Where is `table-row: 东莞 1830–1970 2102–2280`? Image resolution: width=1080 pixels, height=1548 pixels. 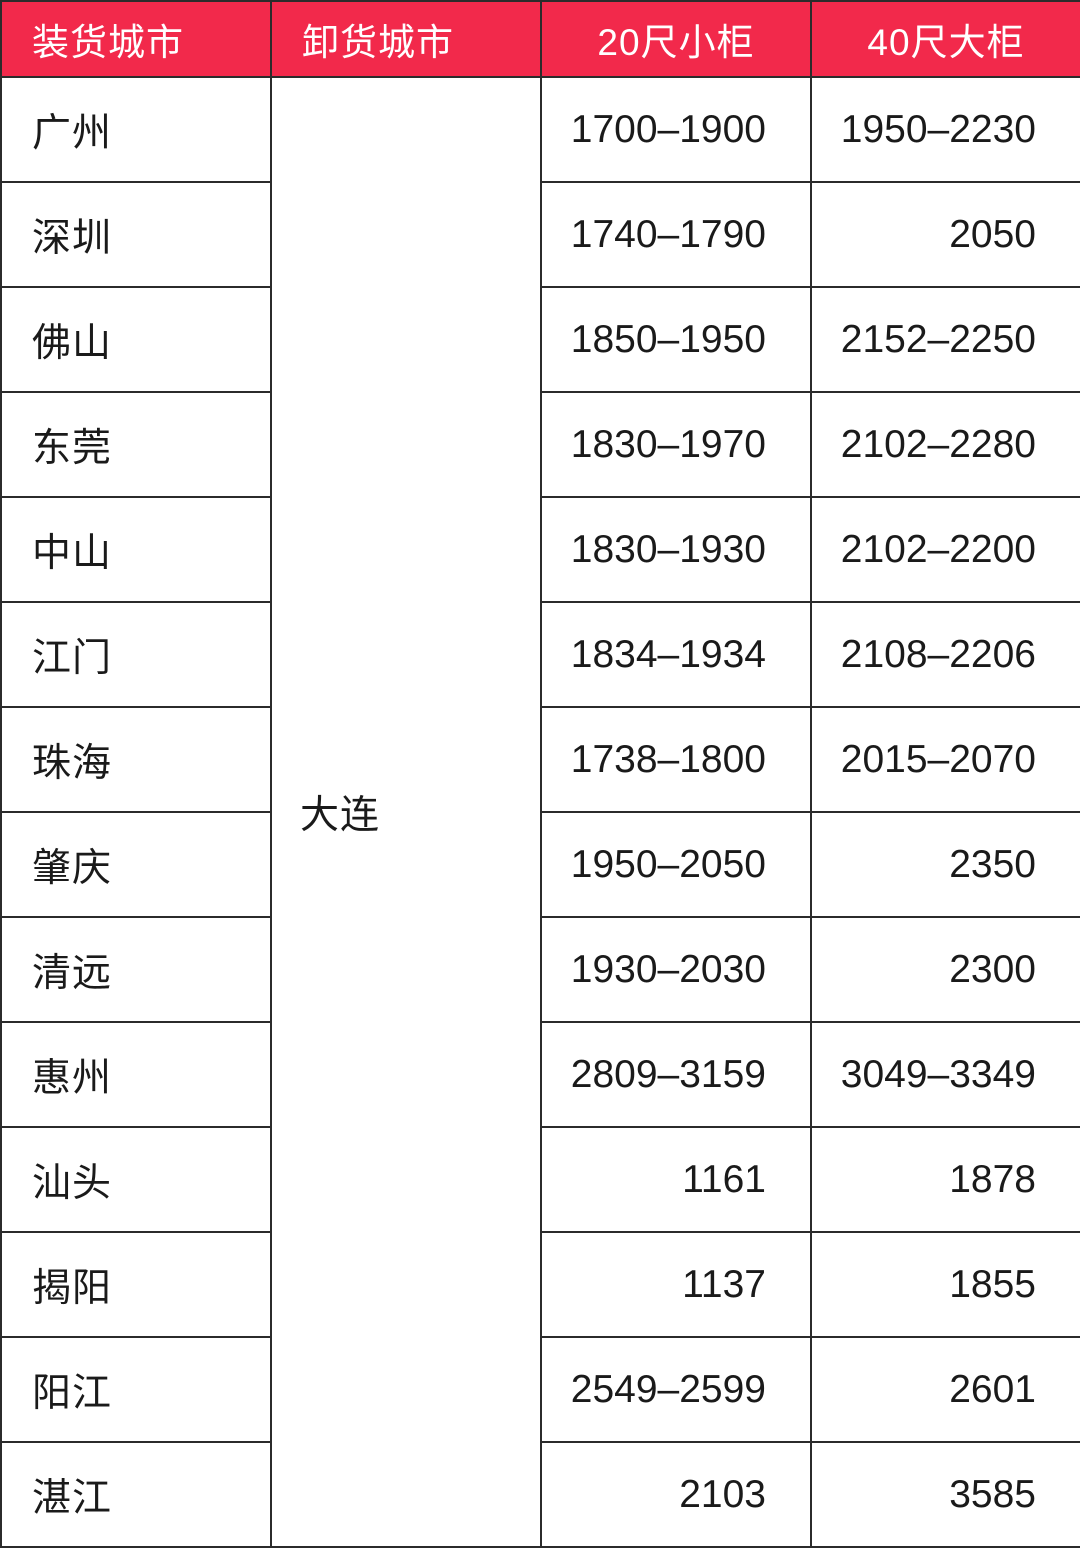
table-row: 东莞 1830–1970 2102–2280 is located at coordinates (540, 444).